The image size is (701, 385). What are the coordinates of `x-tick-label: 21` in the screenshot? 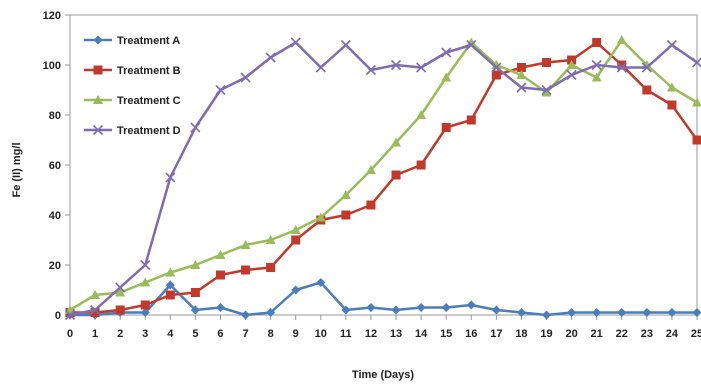 It's located at (597, 334).